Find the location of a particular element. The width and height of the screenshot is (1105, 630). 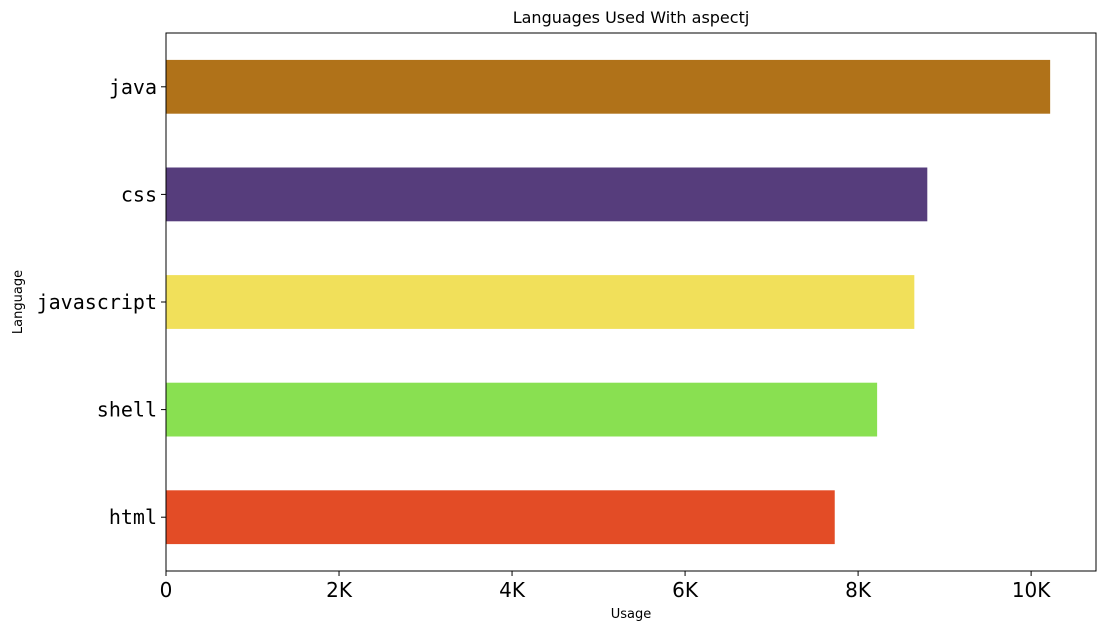

chart-title: Languages Used With aspectj is located at coordinates (631, 17).